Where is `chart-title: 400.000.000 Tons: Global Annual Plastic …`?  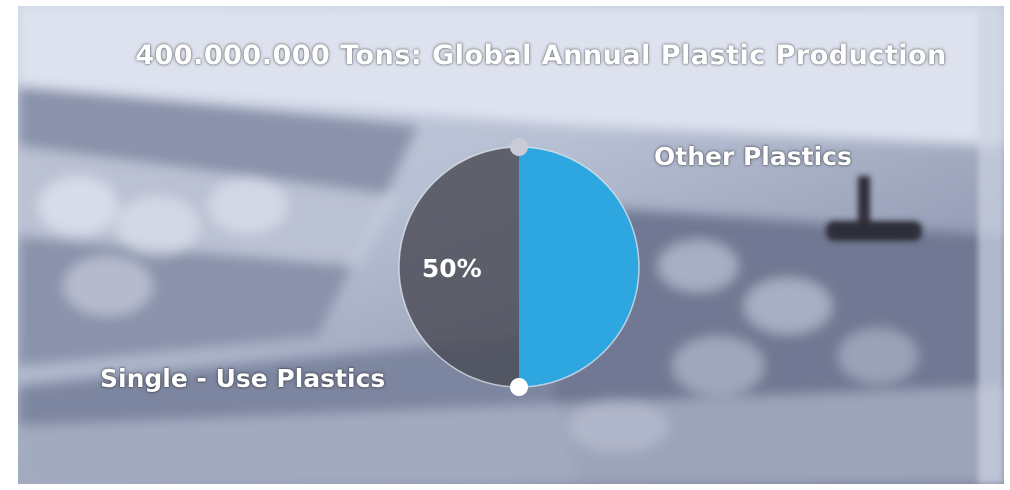
chart-title: 400.000.000 Tons: Global Annual Plastic … is located at coordinates (541, 55).